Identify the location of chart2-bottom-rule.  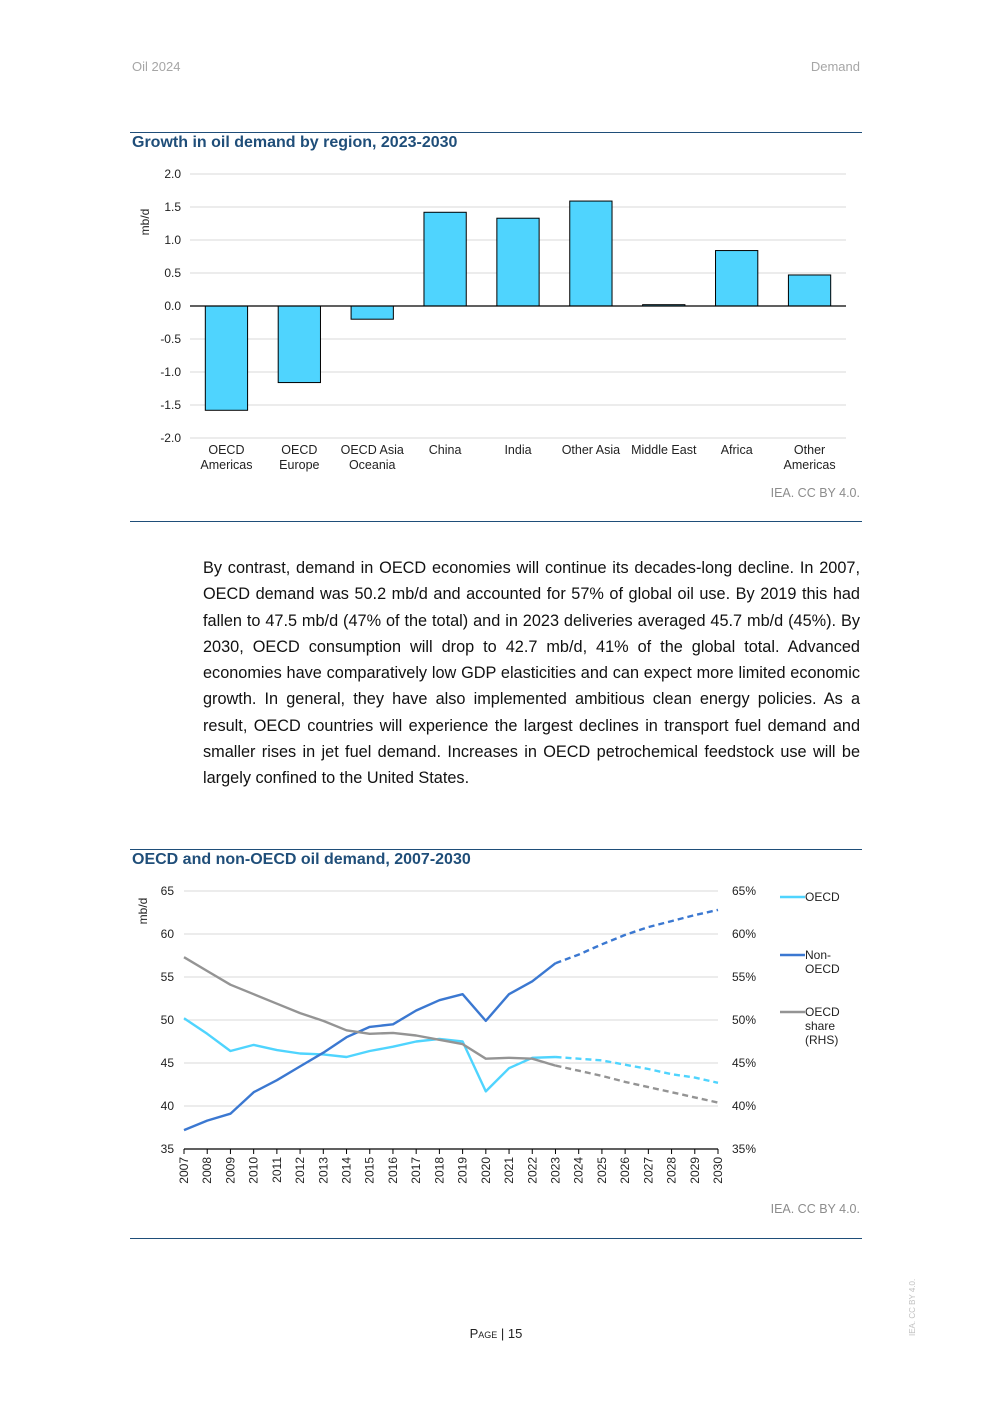
(496, 1238).